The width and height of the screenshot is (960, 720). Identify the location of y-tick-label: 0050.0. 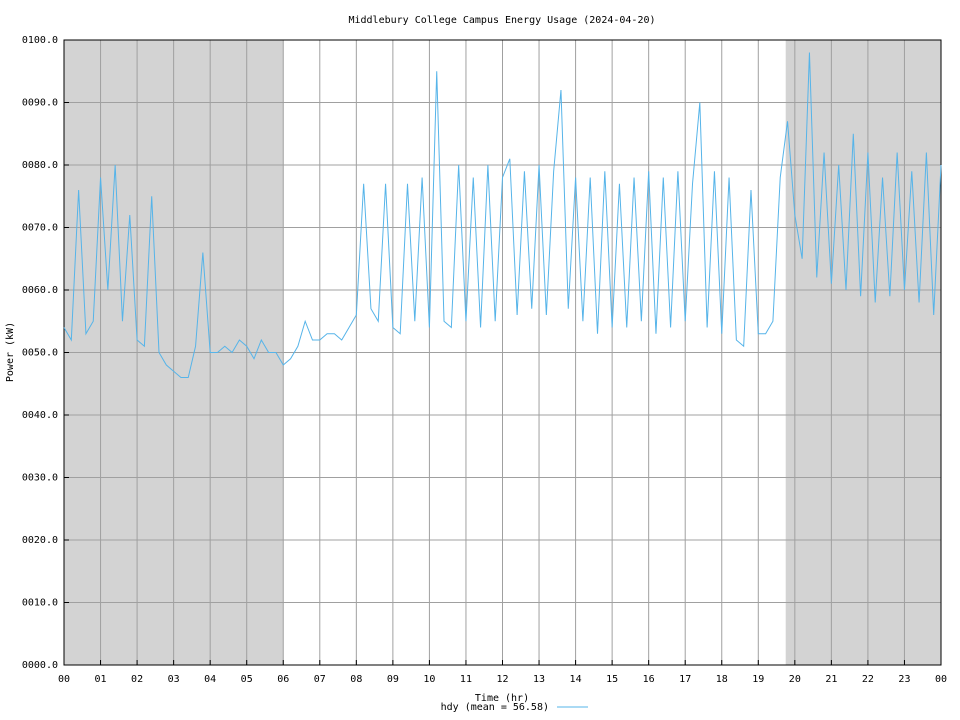
(40, 353).